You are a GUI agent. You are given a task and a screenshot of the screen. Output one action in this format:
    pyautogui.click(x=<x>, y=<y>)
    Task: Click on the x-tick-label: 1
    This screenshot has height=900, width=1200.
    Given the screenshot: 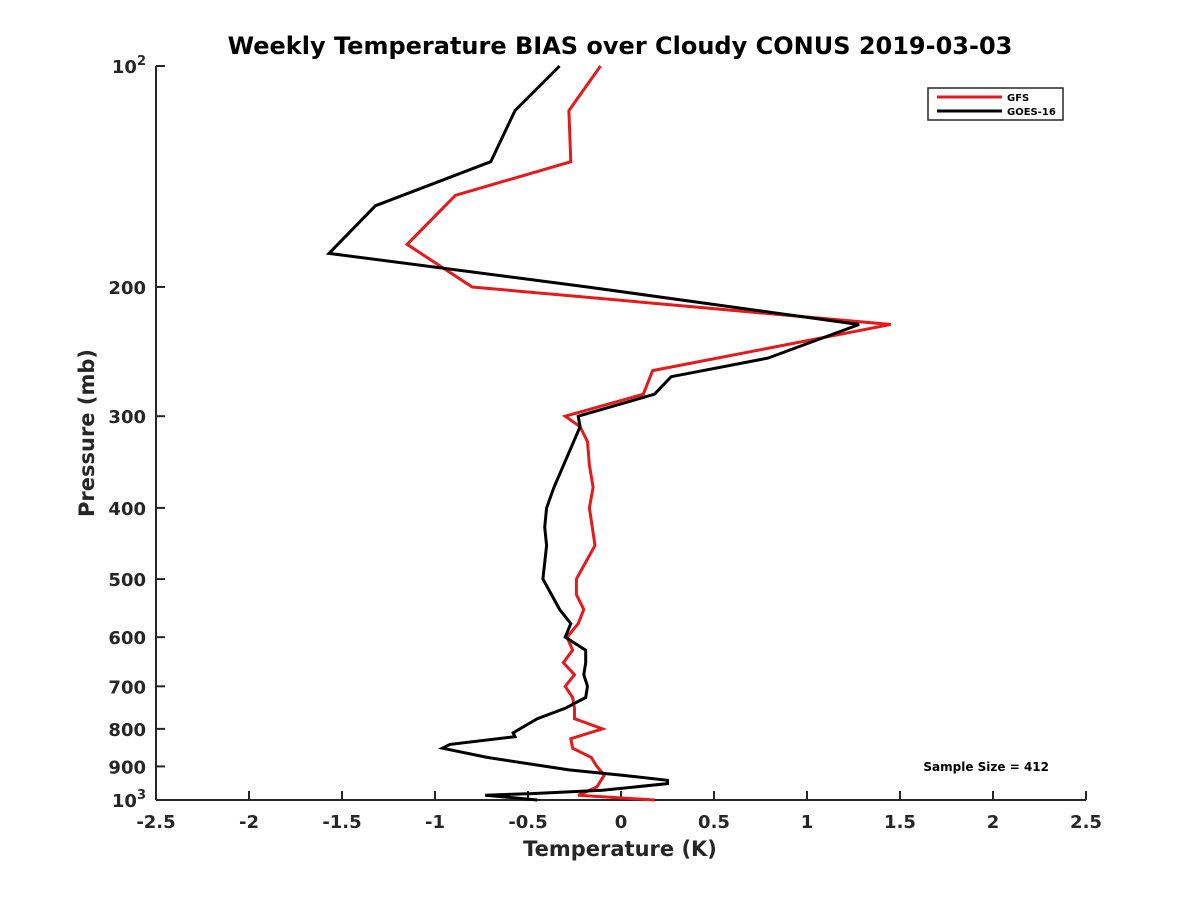 What is the action you would take?
    pyautogui.click(x=807, y=822)
    